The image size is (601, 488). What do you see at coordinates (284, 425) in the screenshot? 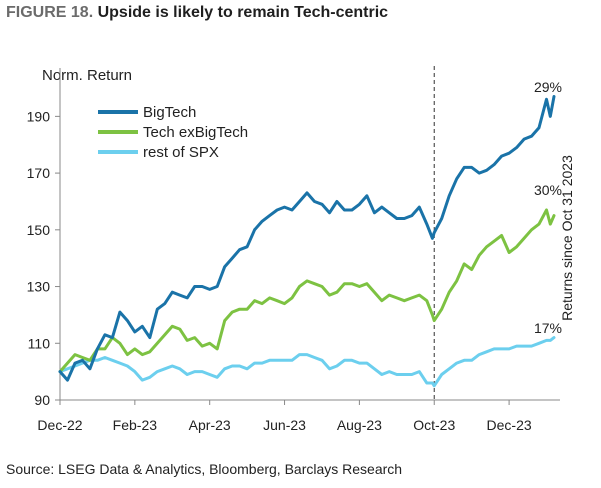
I see `x-tick-label: Jun-23` at bounding box center [284, 425].